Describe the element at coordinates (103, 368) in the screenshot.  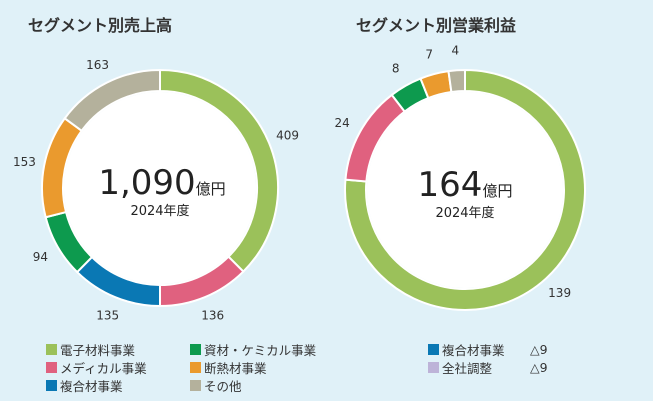
I see `legend-label: メディカル事業` at that location.